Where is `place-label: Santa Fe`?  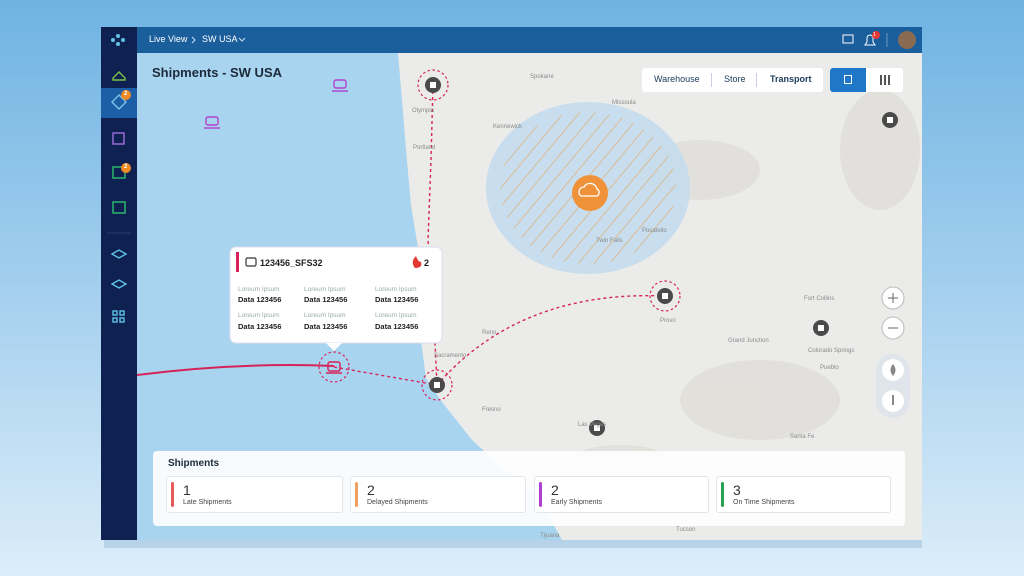 place-label: Santa Fe is located at coordinates (802, 437).